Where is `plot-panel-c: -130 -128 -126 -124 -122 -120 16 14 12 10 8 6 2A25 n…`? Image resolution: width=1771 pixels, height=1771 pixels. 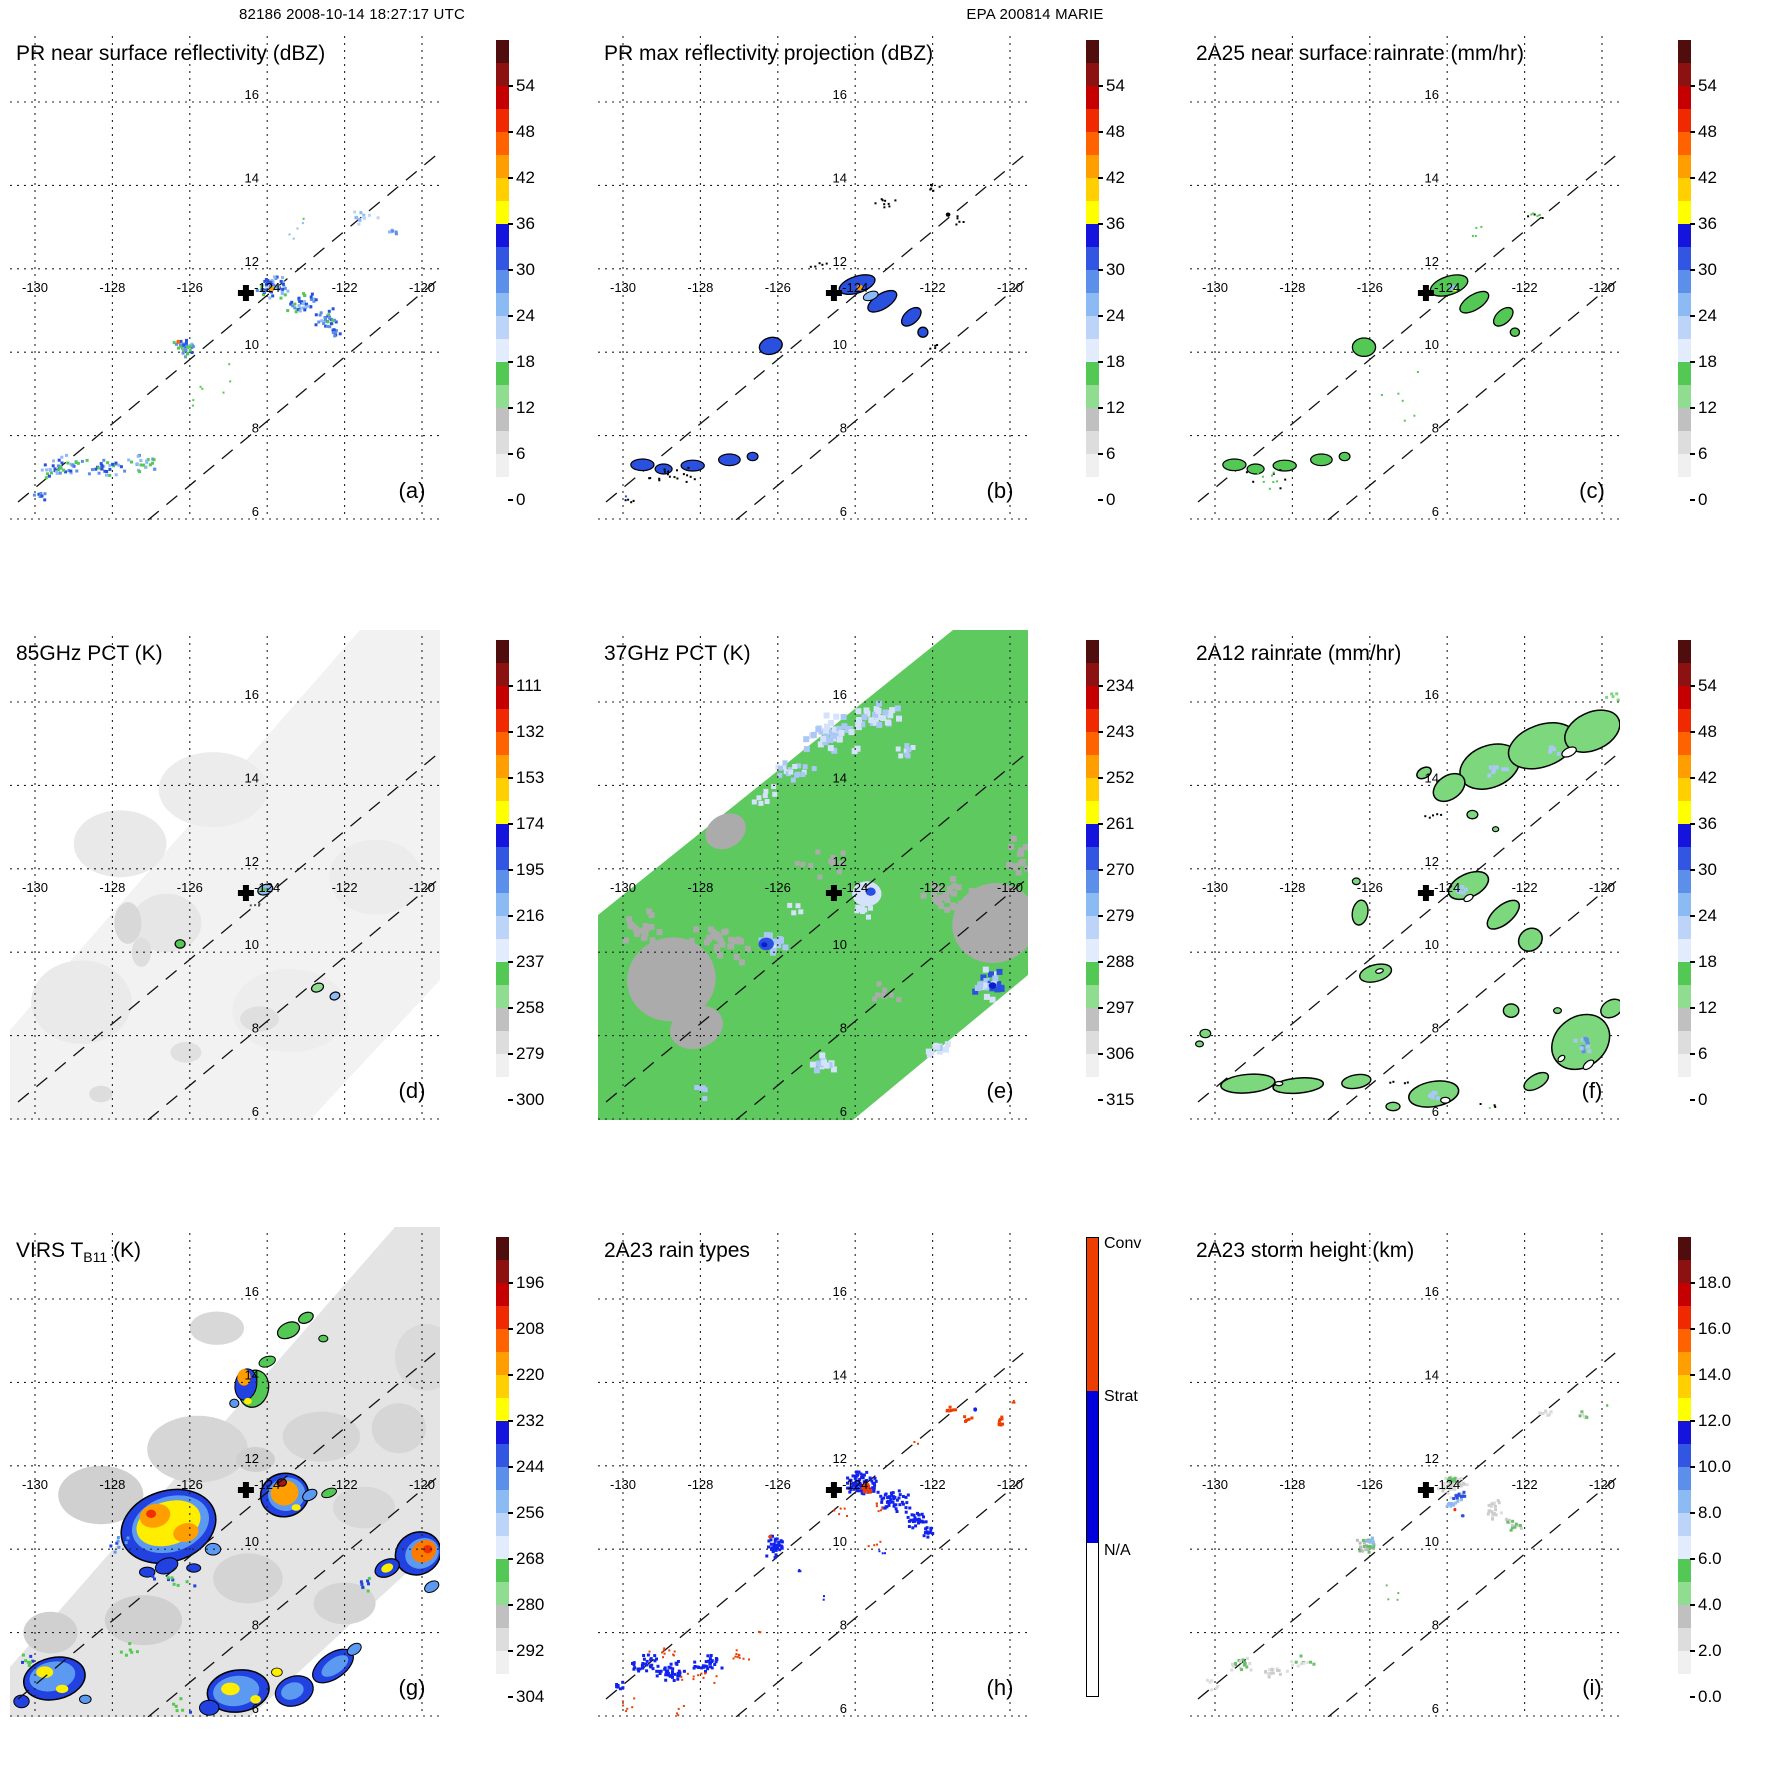 plot-panel-c: -130 -128 -126 -124 -122 -120 16 14 12 10 8 6 2A25 n… is located at coordinates (1405, 278).